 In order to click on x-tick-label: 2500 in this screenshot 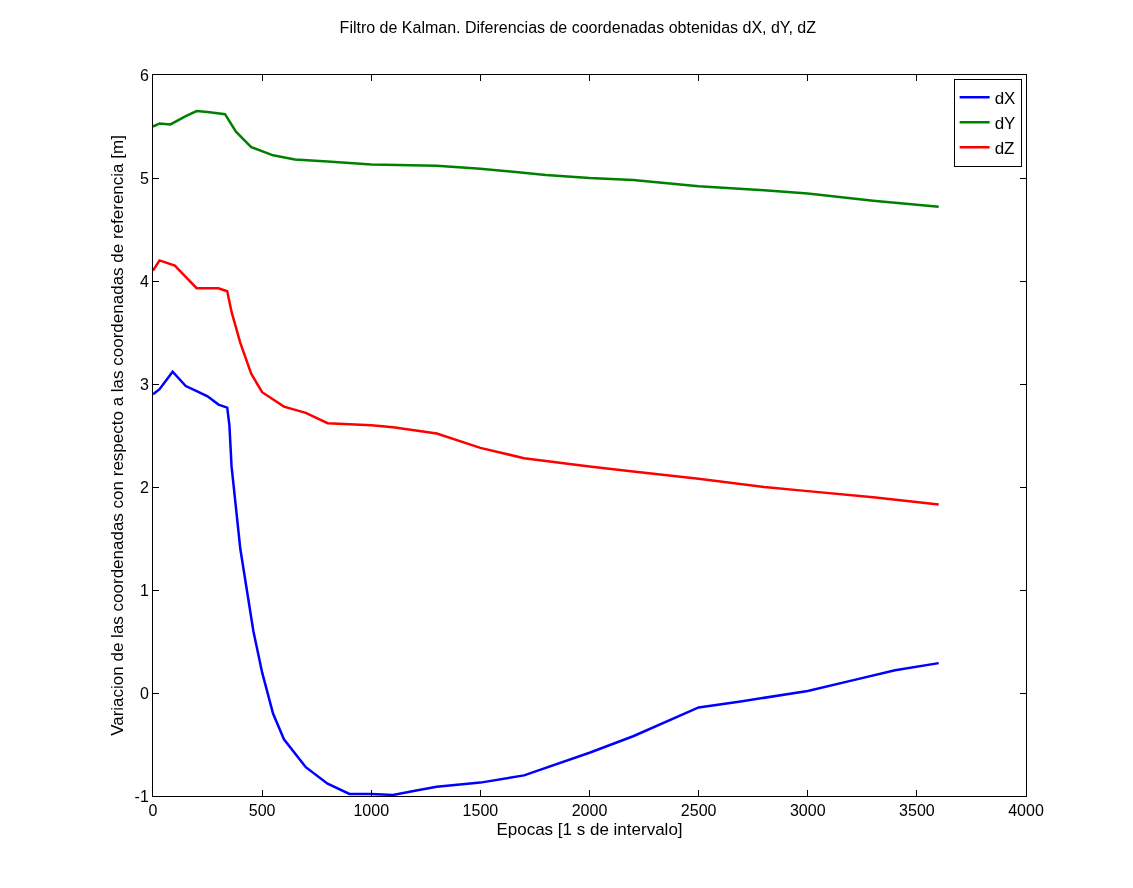, I will do `click(698, 811)`.